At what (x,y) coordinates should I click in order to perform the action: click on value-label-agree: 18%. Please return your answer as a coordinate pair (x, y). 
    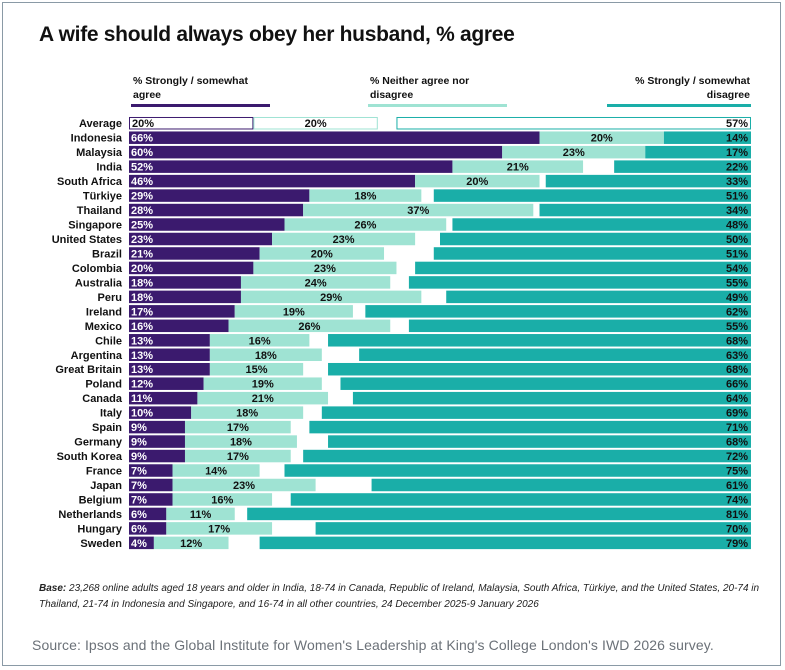
    Looking at the image, I should click on (142, 283).